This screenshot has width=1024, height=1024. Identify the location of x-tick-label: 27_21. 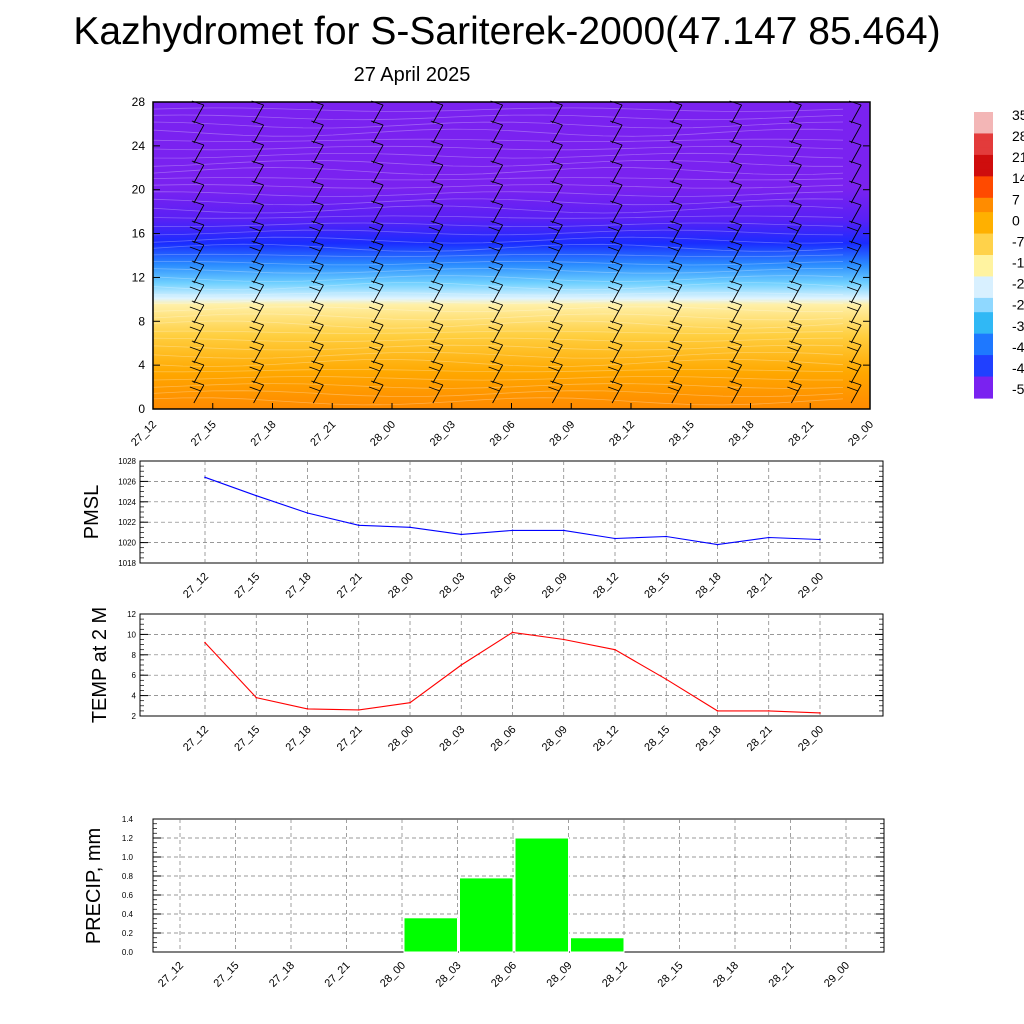
(338, 975).